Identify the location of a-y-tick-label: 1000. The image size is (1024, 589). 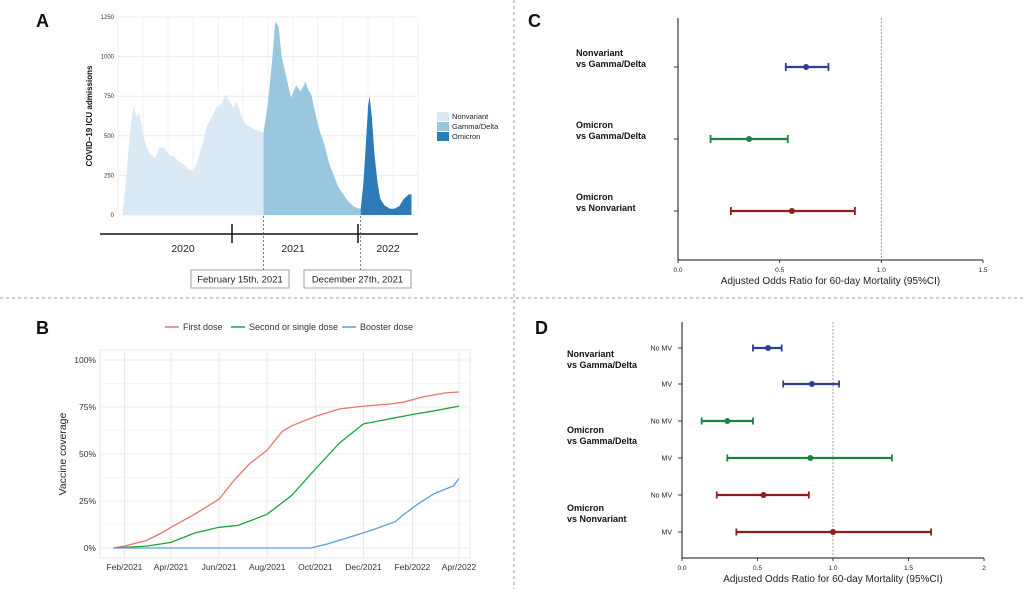
(108, 58).